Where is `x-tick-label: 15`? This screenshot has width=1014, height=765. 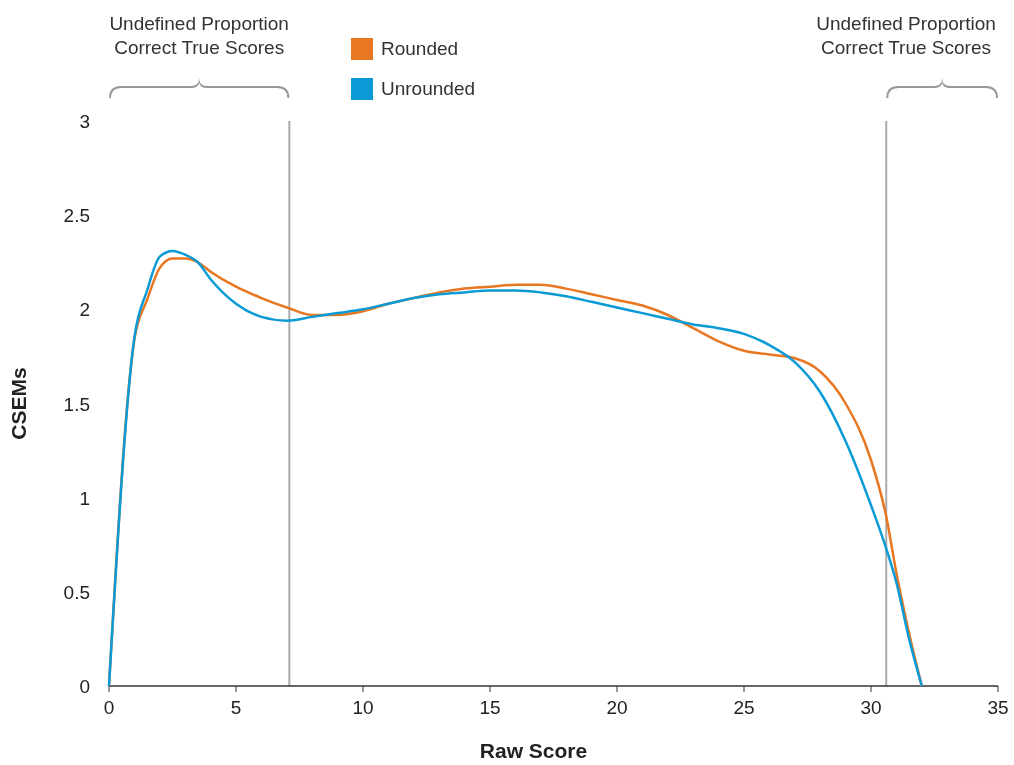
x-tick-label: 15 is located at coordinates (490, 707).